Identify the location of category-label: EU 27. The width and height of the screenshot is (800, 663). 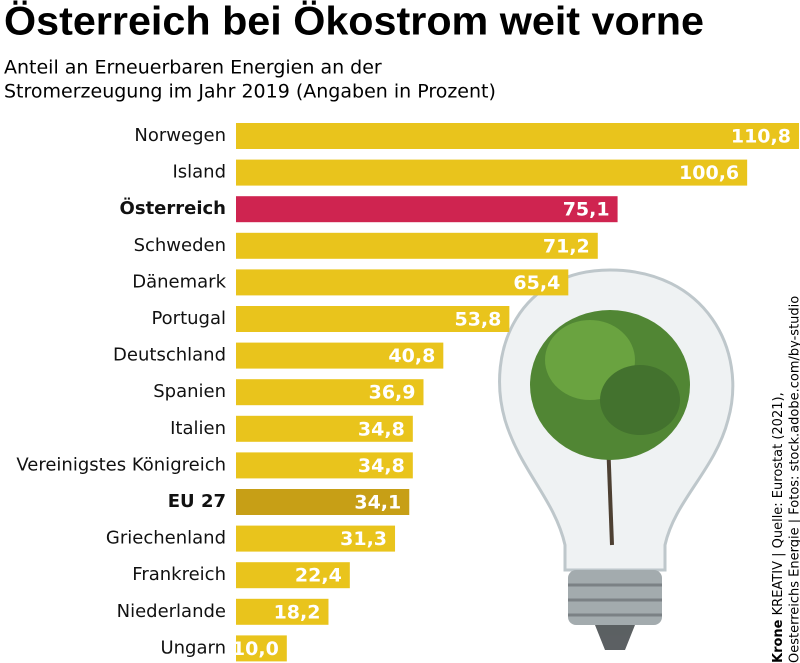
(197, 501).